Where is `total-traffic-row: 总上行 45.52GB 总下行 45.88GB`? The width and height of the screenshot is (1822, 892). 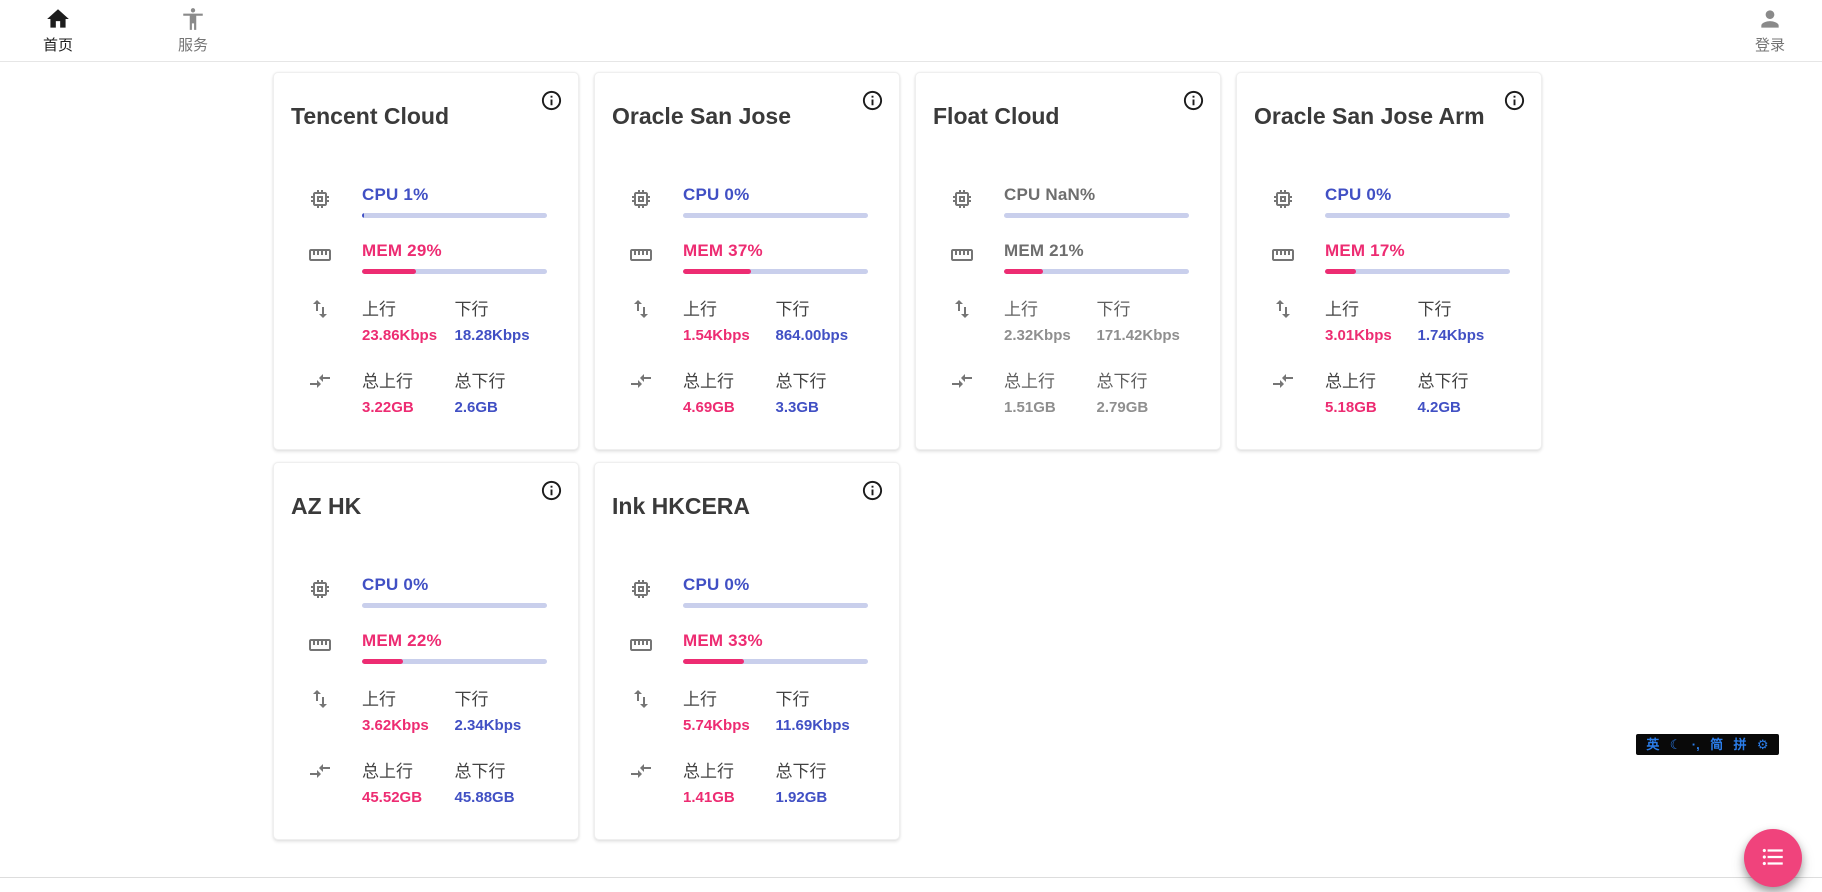
total-traffic-row: 总上行 45.52GB 总下行 45.88GB is located at coordinates (427, 781).